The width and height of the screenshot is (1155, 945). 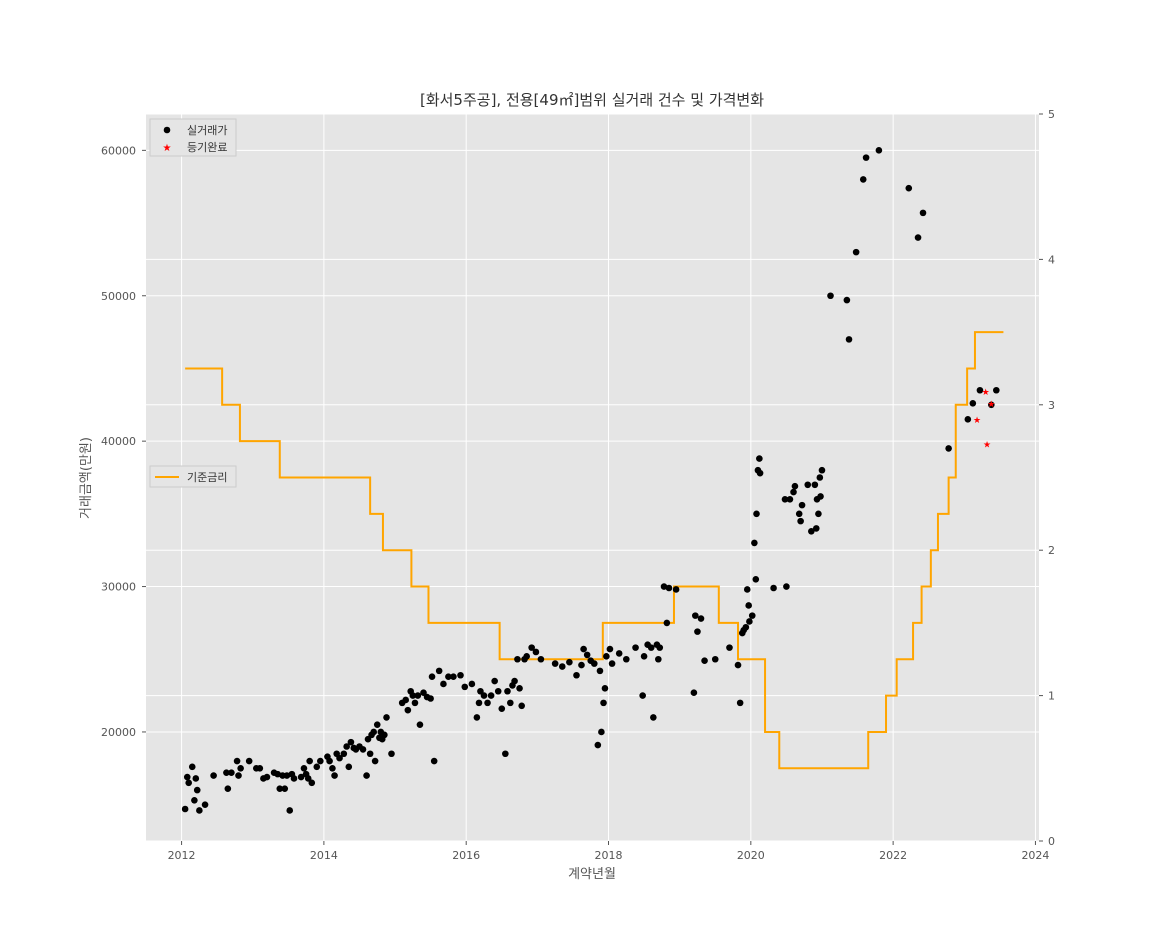 I want to click on y2-tick-label: 5, so click(x=1051, y=114).